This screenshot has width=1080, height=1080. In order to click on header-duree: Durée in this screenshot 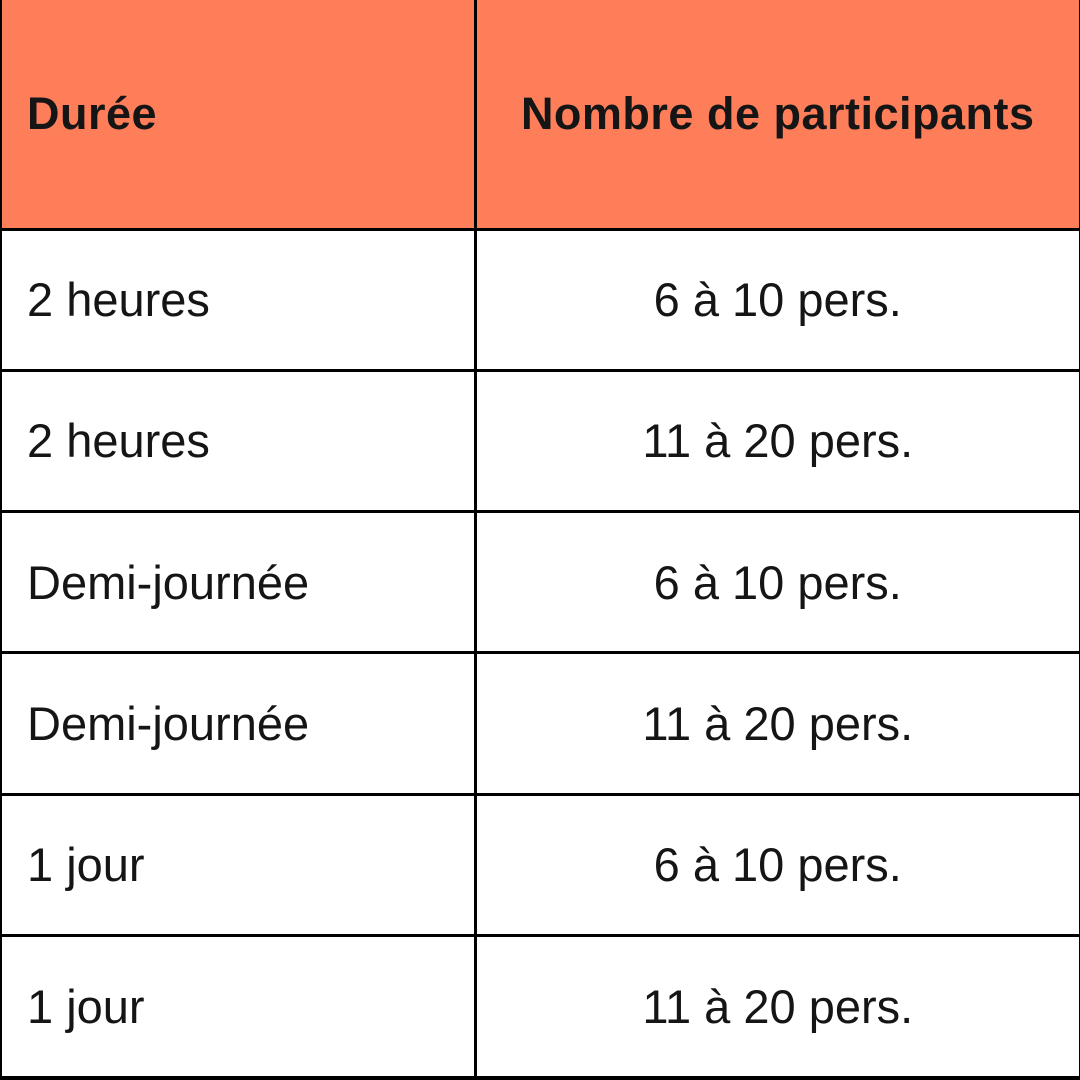, I will do `click(238, 115)`.